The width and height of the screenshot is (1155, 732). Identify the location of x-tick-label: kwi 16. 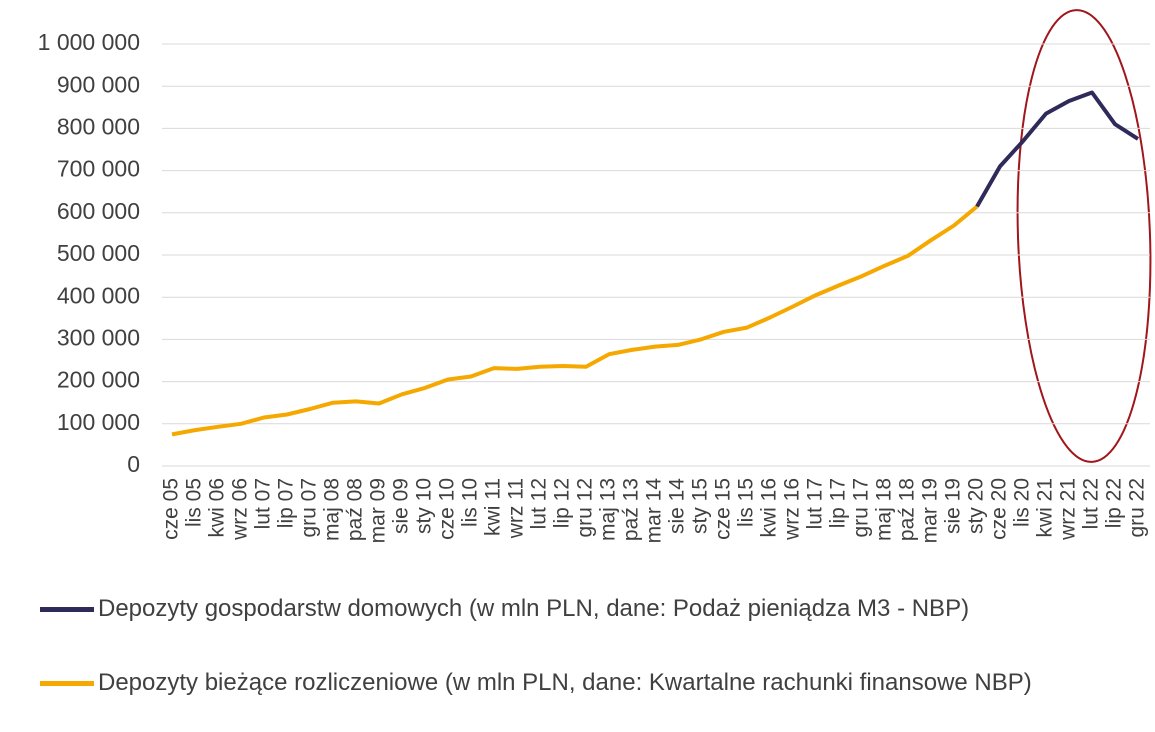
(769, 508).